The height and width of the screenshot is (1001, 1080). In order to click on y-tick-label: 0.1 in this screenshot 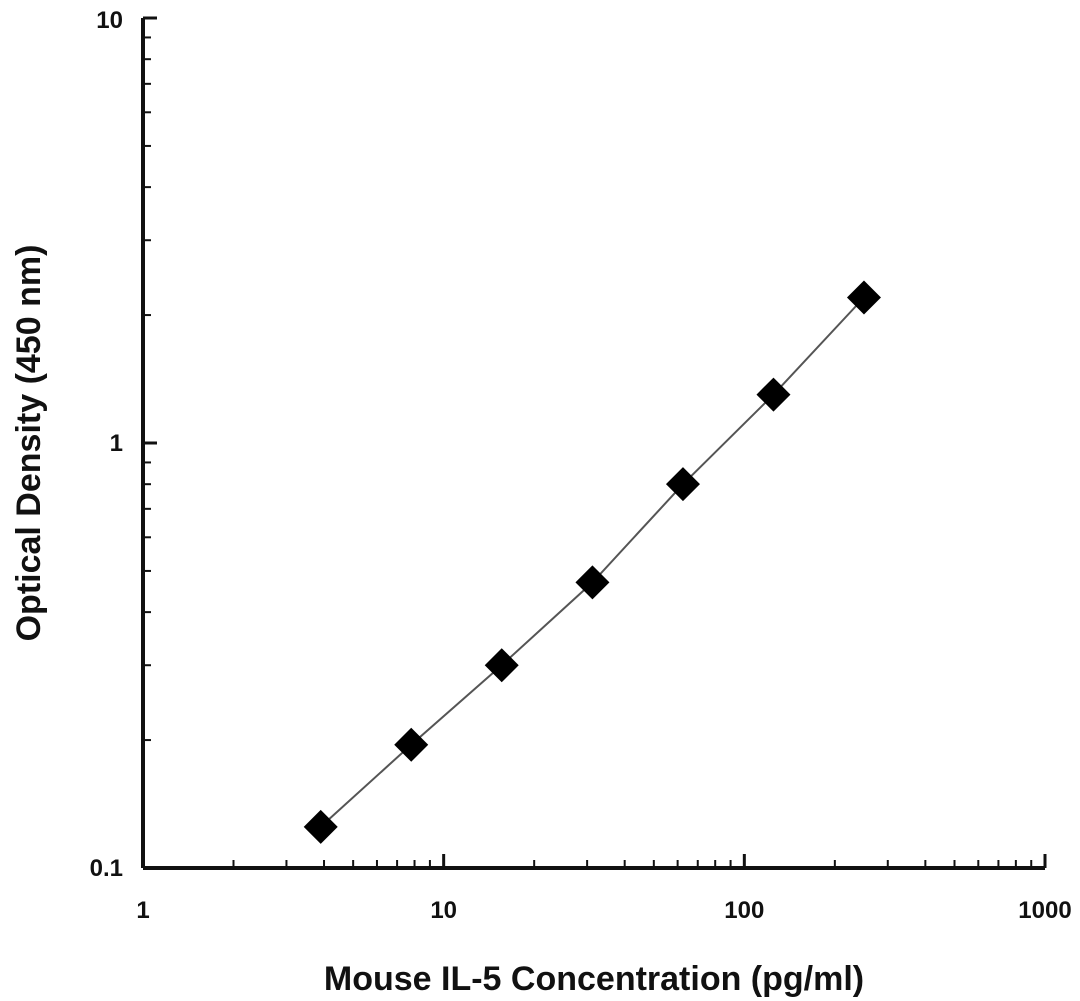, I will do `click(106, 868)`.